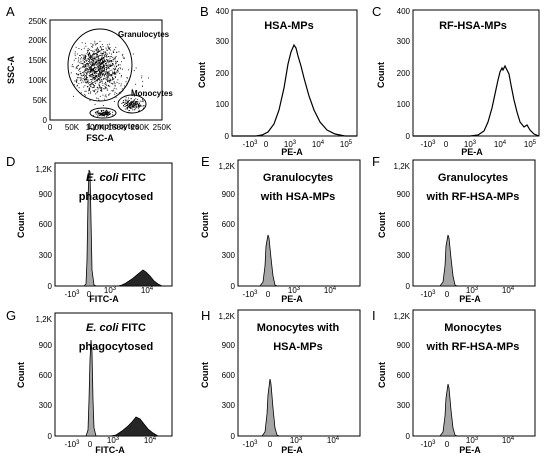 The image size is (550, 457). What do you see at coordinates (10, 161) in the screenshot?
I see `panel-letter: D` at bounding box center [10, 161].